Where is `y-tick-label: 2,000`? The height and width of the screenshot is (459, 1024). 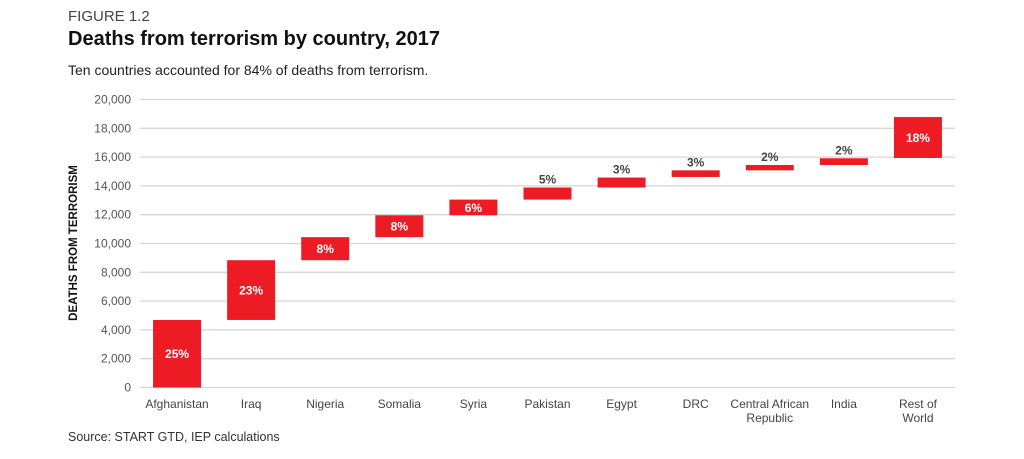 y-tick-label: 2,000 is located at coordinates (116, 359).